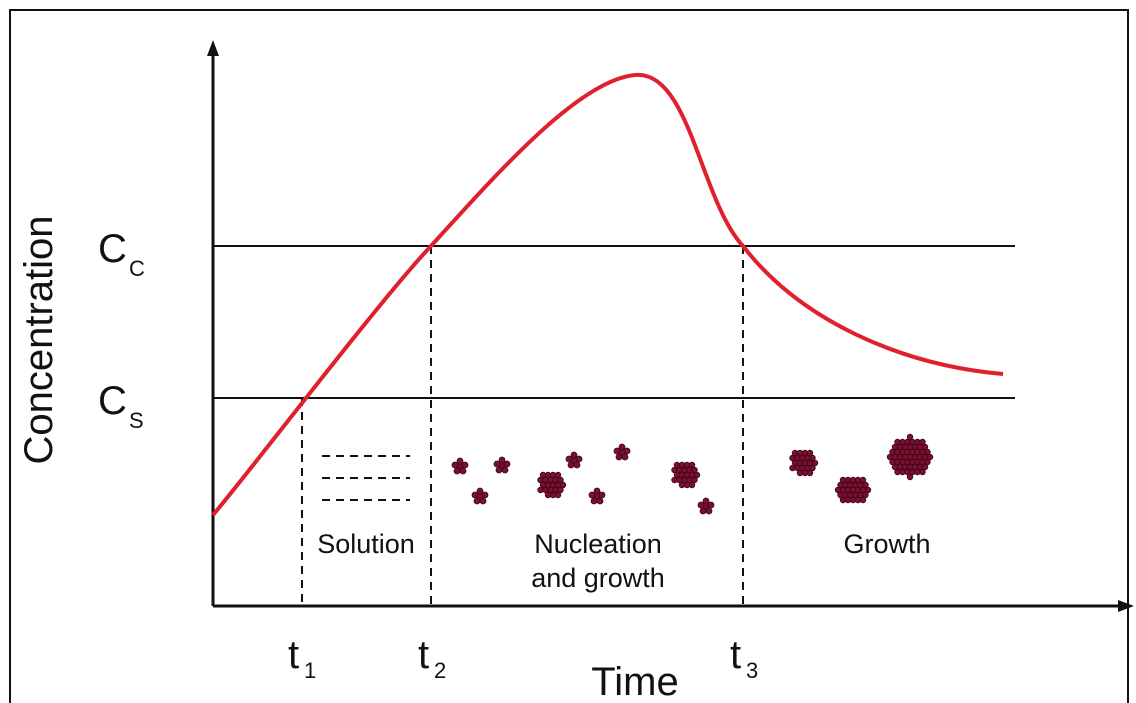 This screenshot has height=703, width=1136. What do you see at coordinates (634, 681) in the screenshot?
I see `x-axis-label: Time` at bounding box center [634, 681].